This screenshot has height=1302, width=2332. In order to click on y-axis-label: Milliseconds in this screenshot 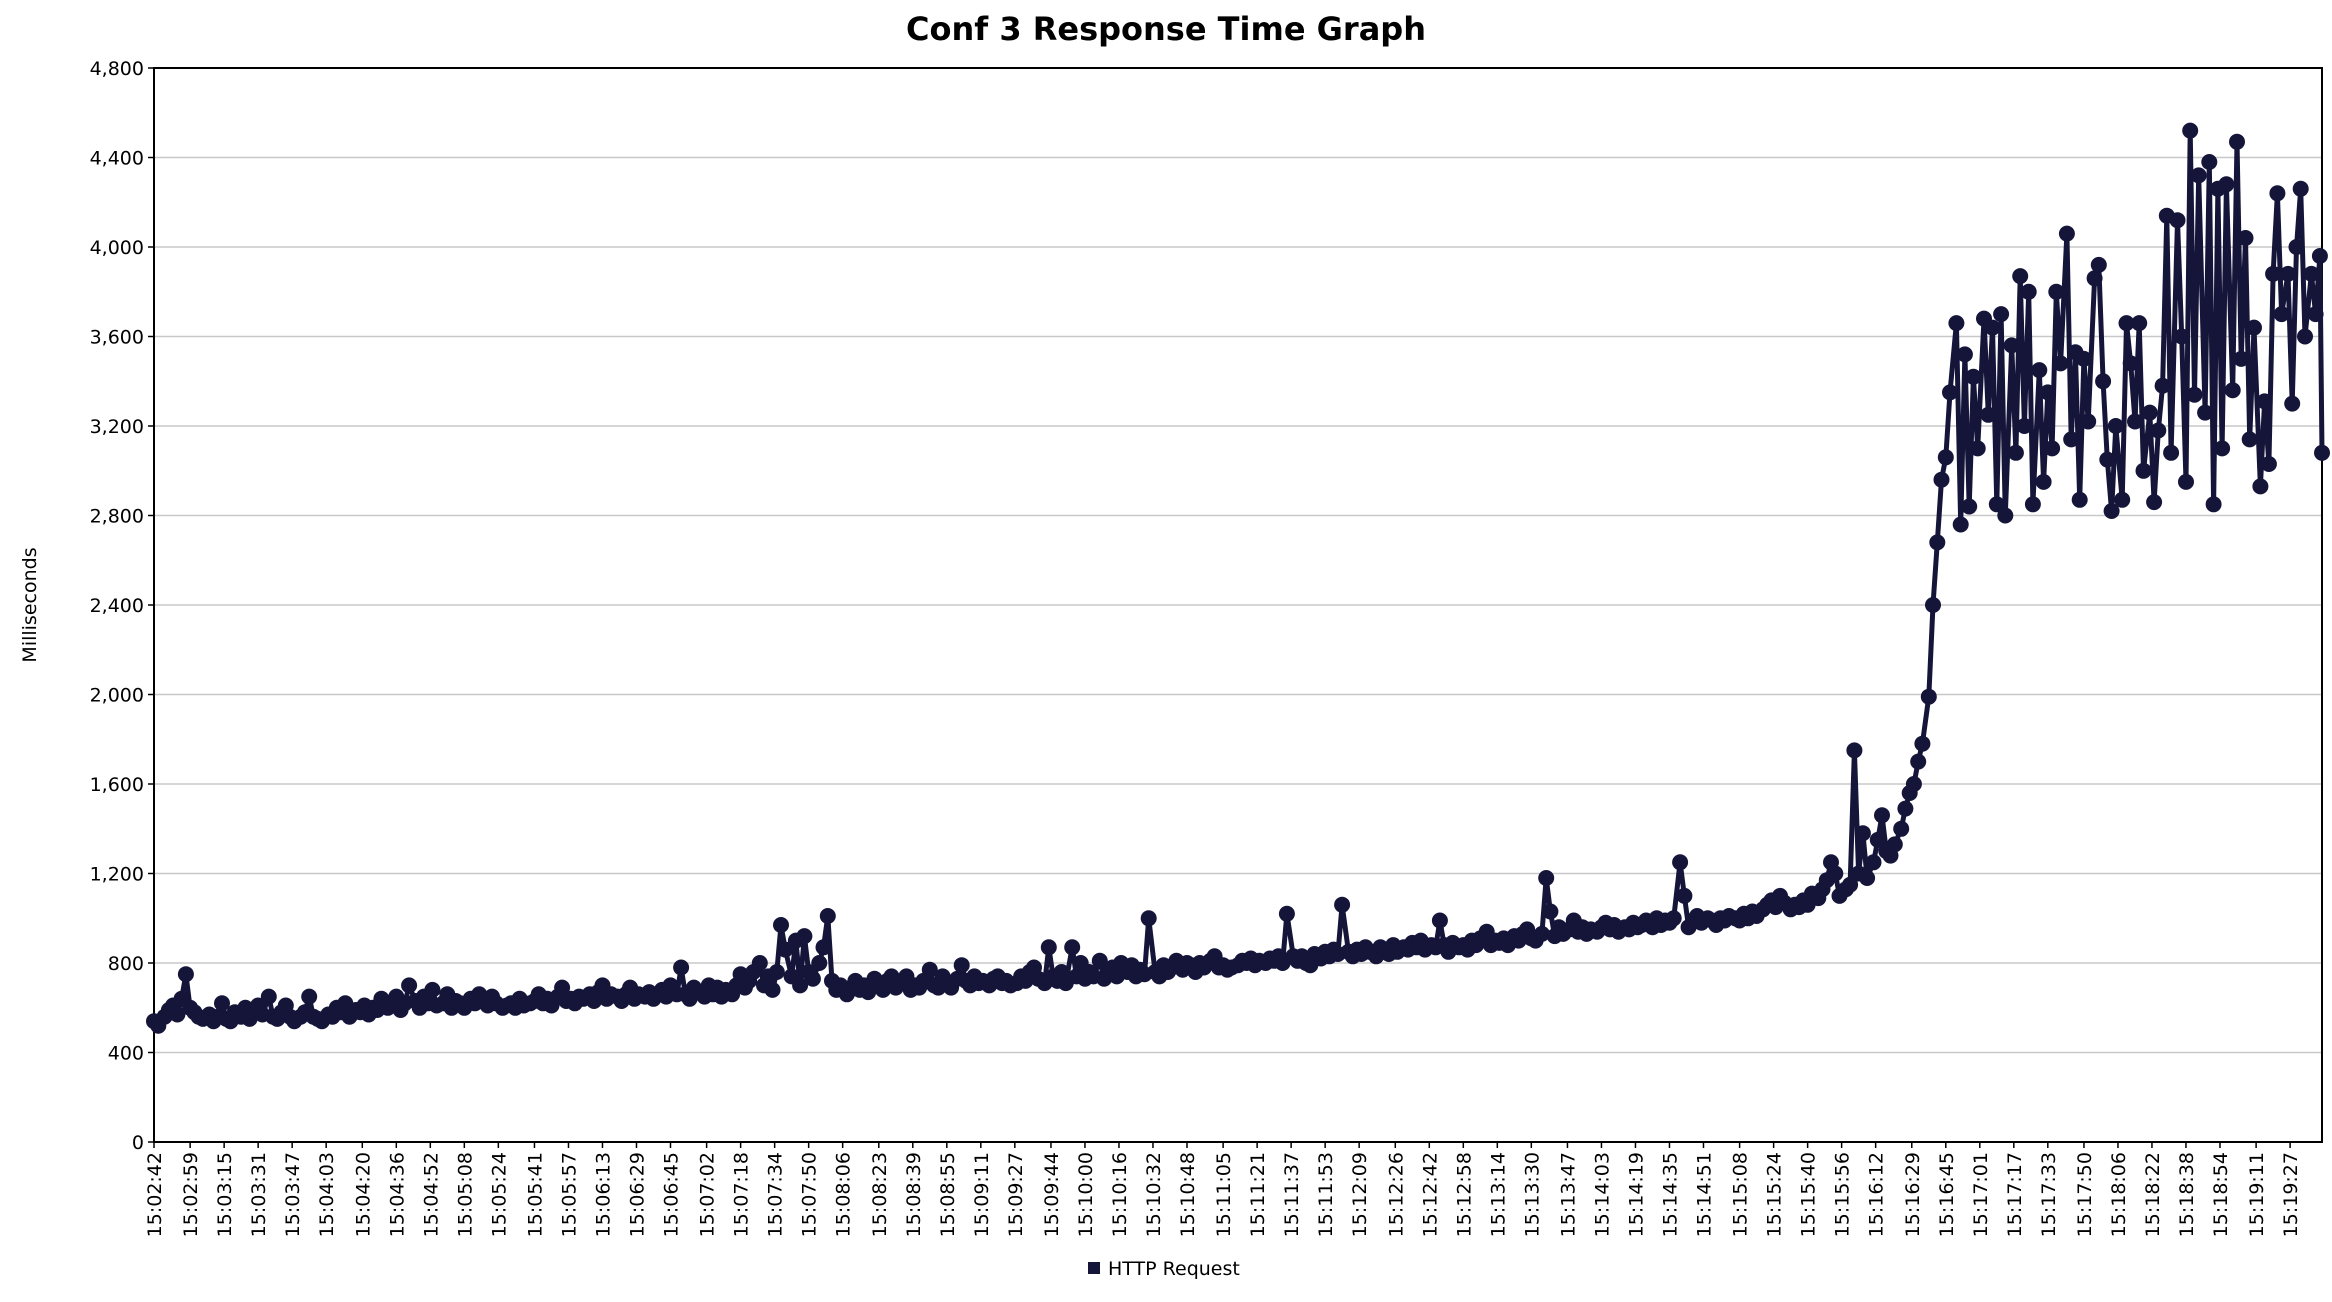, I will do `click(30, 604)`.